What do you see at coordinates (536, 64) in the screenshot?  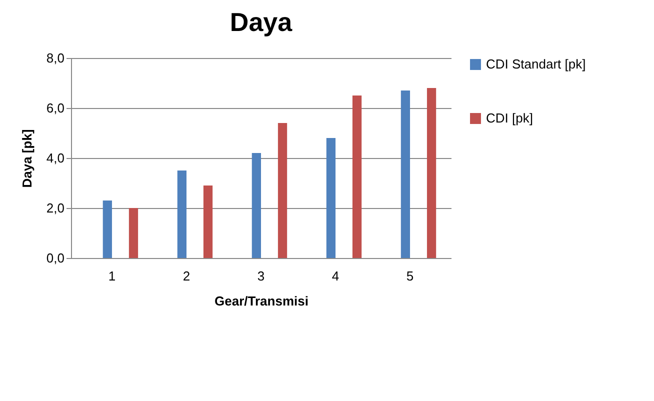 I see `legend-label: CDI Standart [pk]` at bounding box center [536, 64].